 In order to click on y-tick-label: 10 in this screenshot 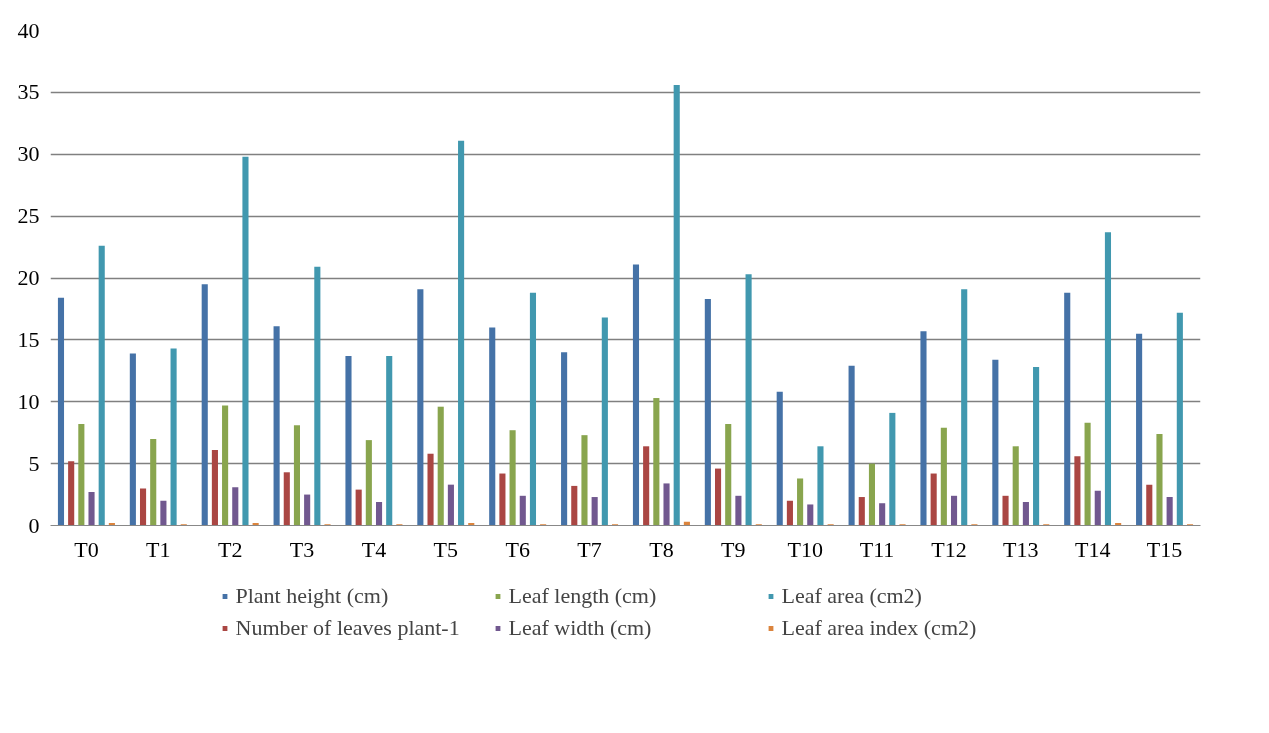, I will do `click(28, 401)`.